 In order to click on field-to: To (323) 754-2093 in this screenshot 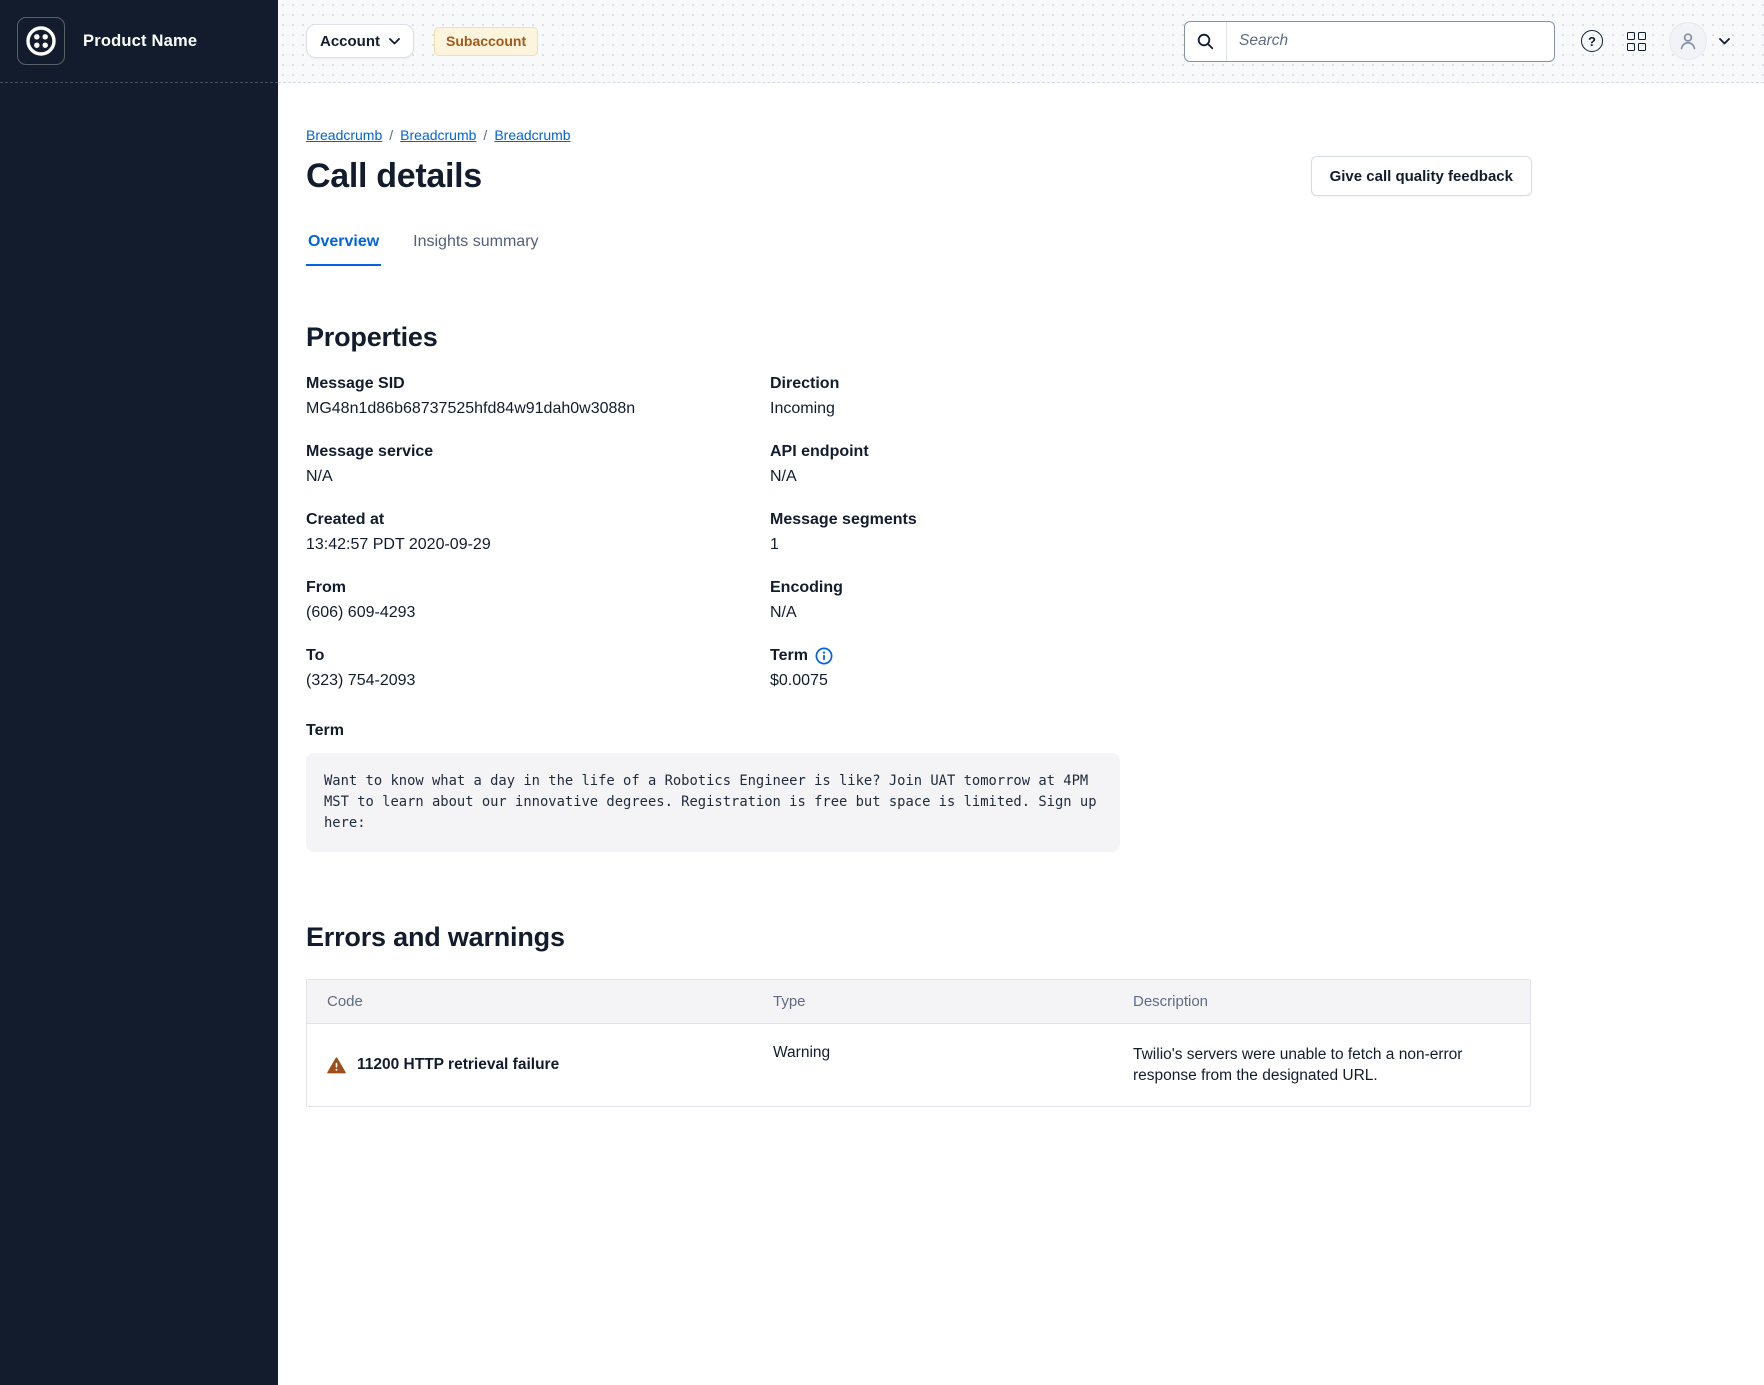, I will do `click(361, 668)`.